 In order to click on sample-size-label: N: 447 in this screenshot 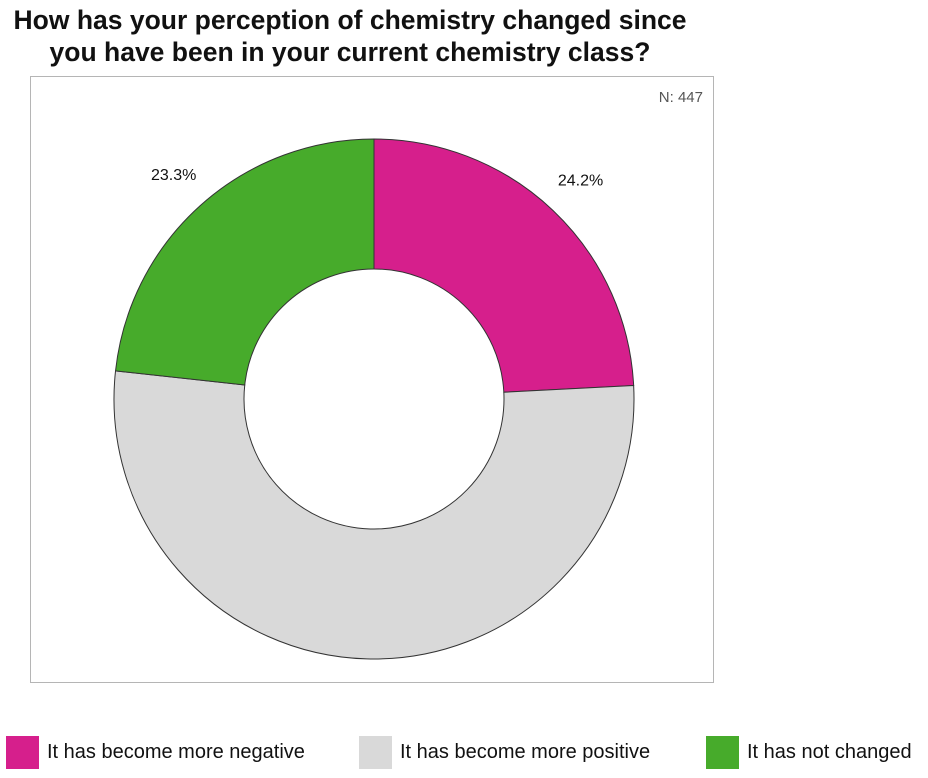, I will do `click(680, 97)`.